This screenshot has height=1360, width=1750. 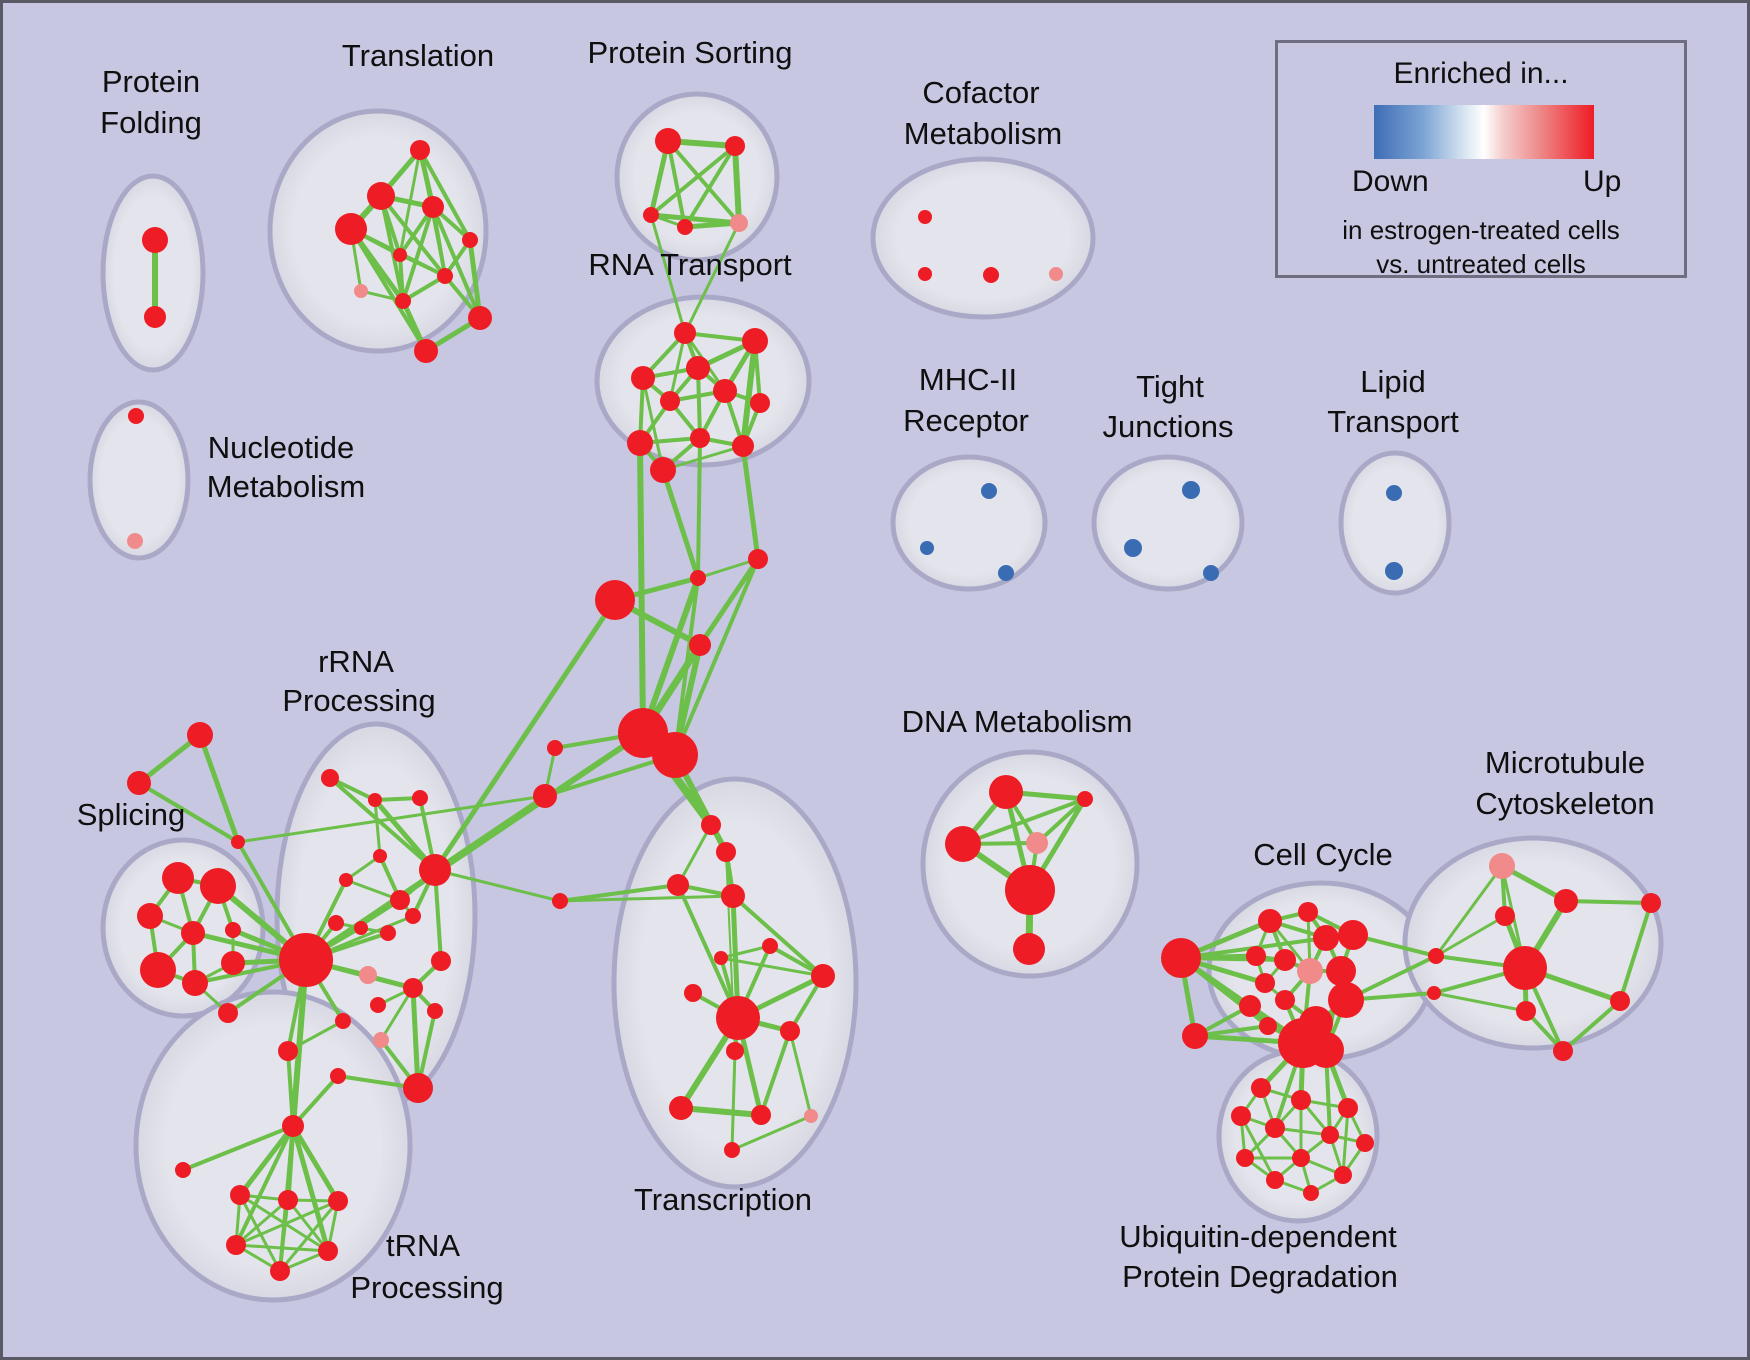 I want to click on network-node-dm3, so click(x=963, y=844).